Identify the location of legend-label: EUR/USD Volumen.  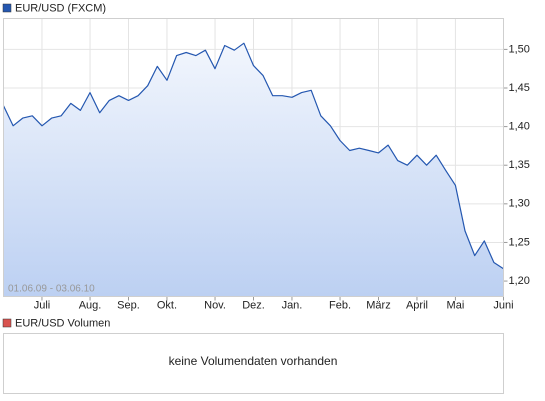
(62, 323).